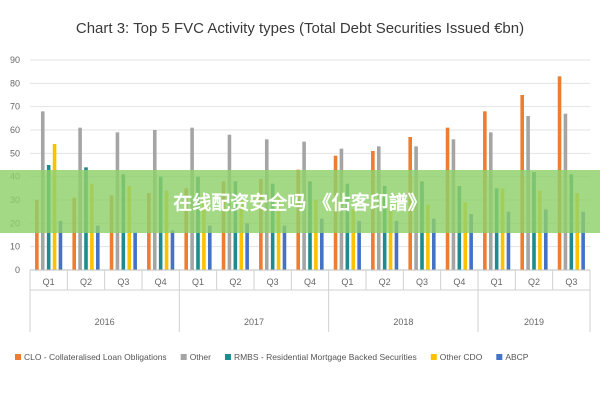 This screenshot has width=600, height=400. What do you see at coordinates (15, 83) in the screenshot?
I see `y-tick-label: 80` at bounding box center [15, 83].